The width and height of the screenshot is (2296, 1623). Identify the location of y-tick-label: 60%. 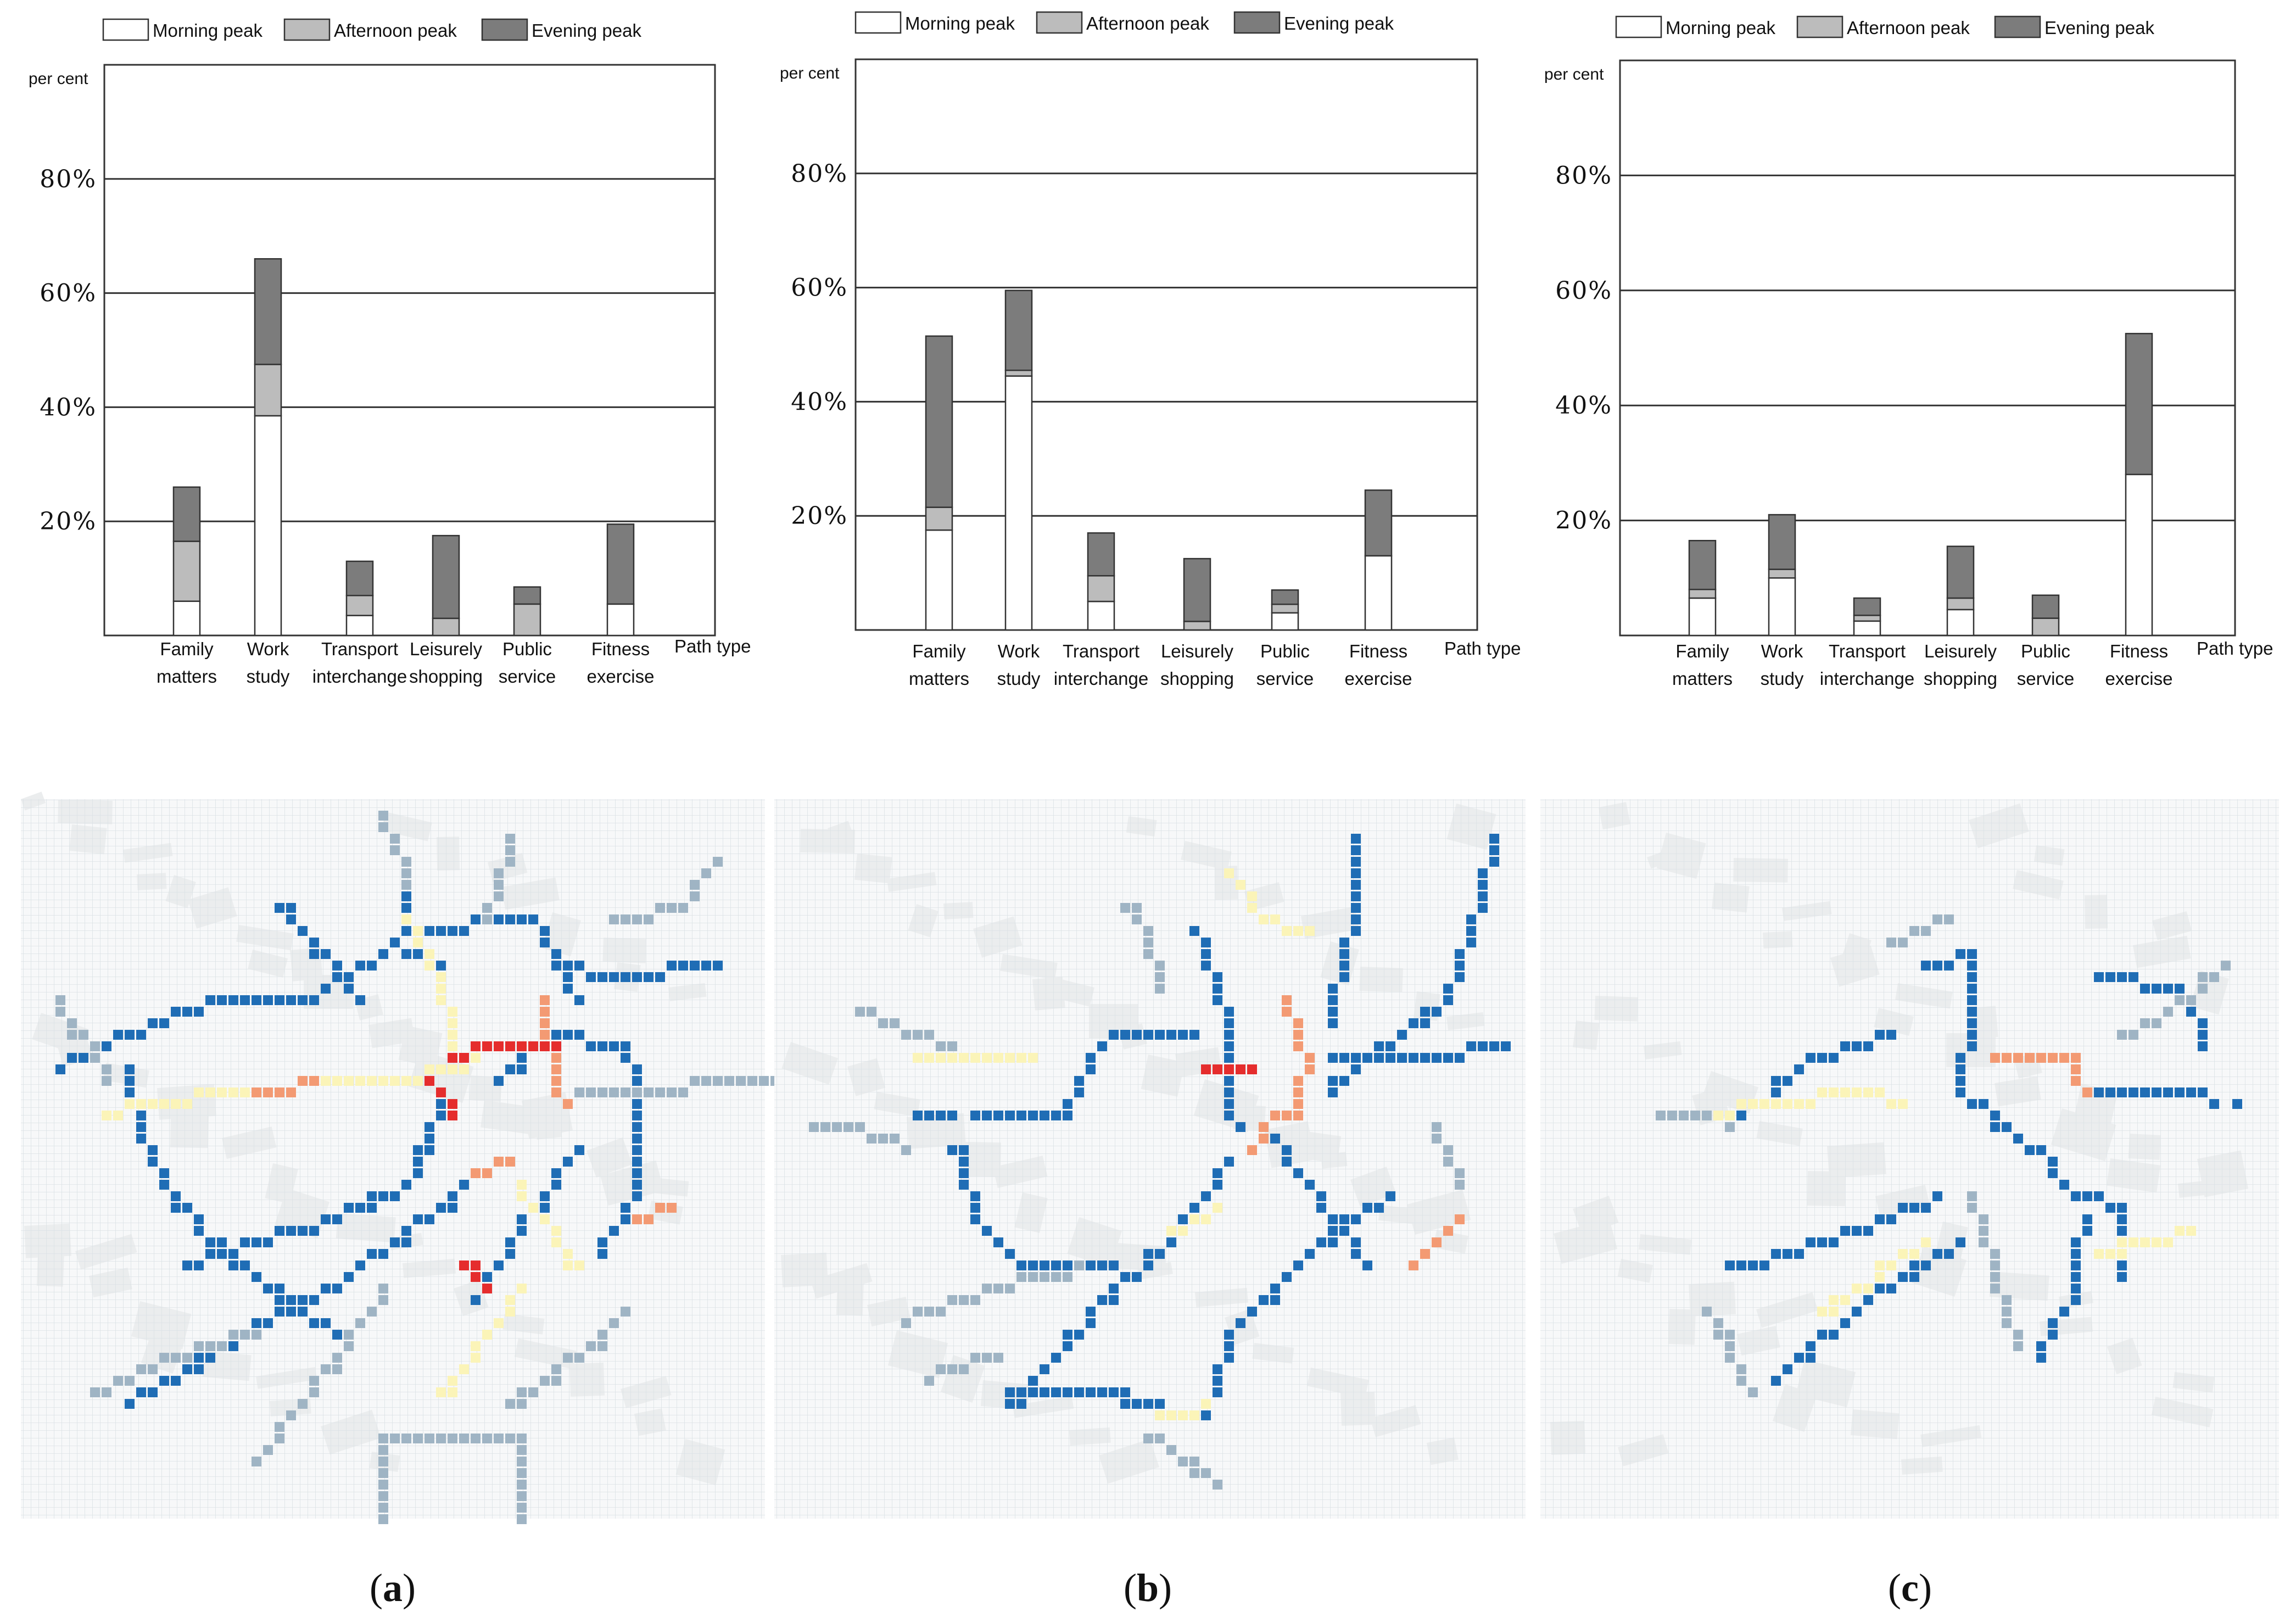
(1583, 291).